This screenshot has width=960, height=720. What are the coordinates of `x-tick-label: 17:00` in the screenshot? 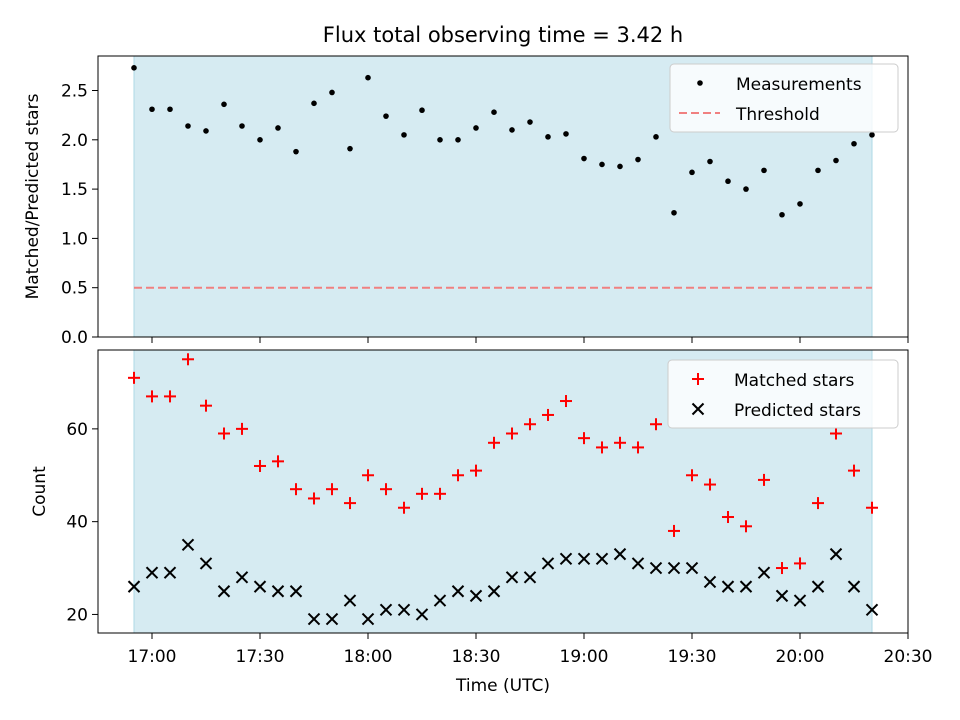 It's located at (152, 657).